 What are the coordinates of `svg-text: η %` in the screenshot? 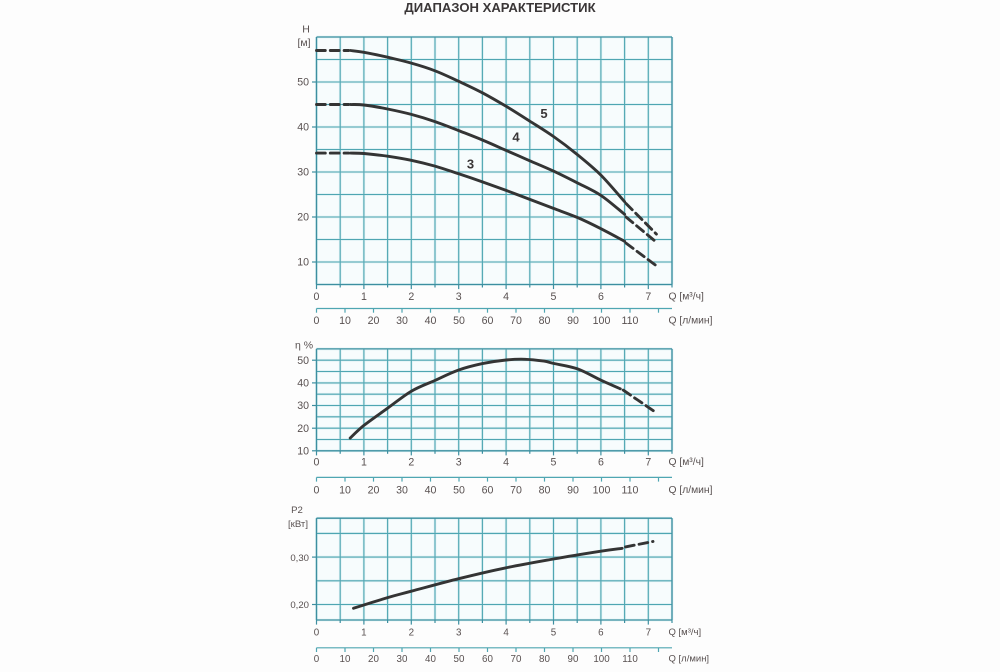 It's located at (304, 346).